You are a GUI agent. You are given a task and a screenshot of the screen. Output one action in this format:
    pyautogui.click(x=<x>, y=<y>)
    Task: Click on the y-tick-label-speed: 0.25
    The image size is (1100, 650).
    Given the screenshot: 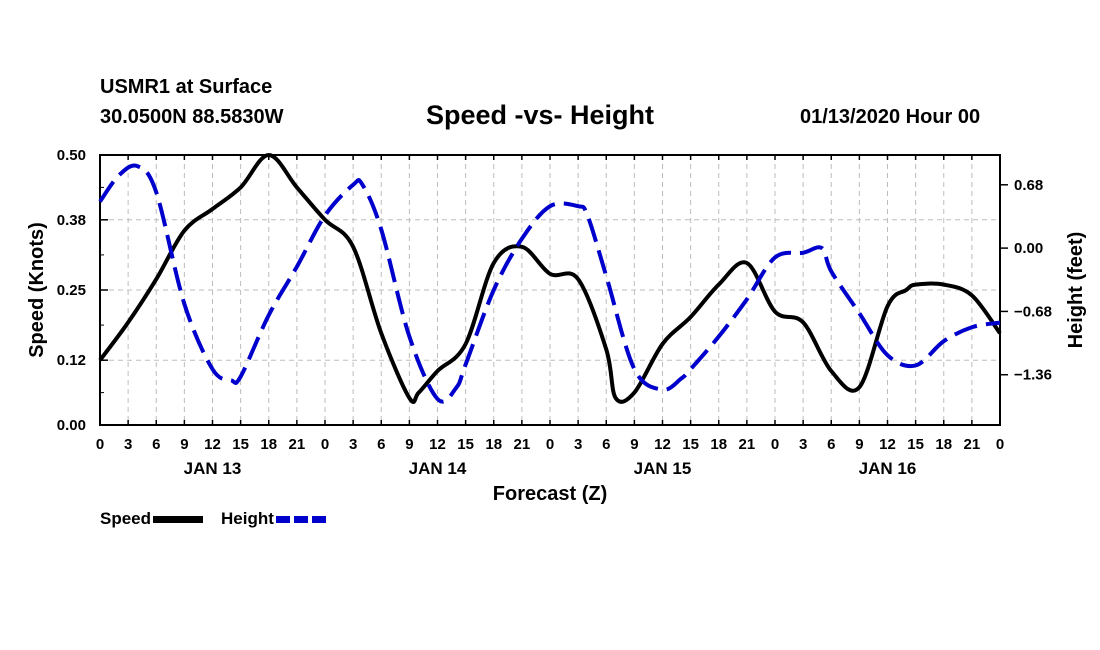 What is the action you would take?
    pyautogui.click(x=71, y=290)
    